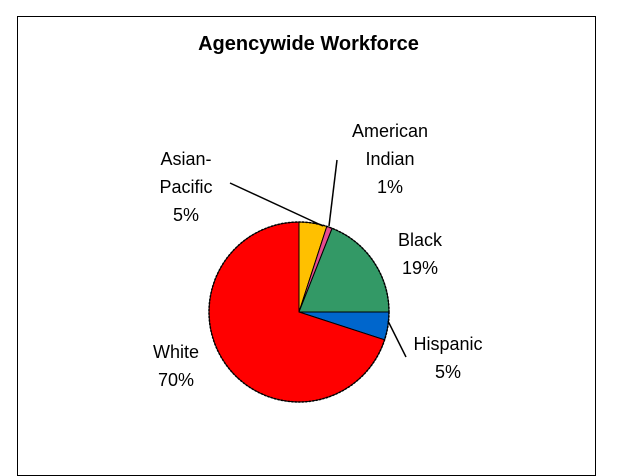 The image size is (617, 476). I want to click on slice-label-line-american-indian: 1%, so click(390, 187).